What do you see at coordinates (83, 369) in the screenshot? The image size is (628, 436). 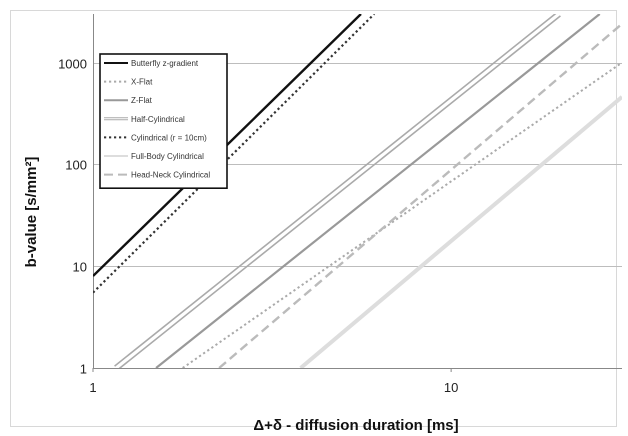 I see `y-tick-label: 1` at bounding box center [83, 369].